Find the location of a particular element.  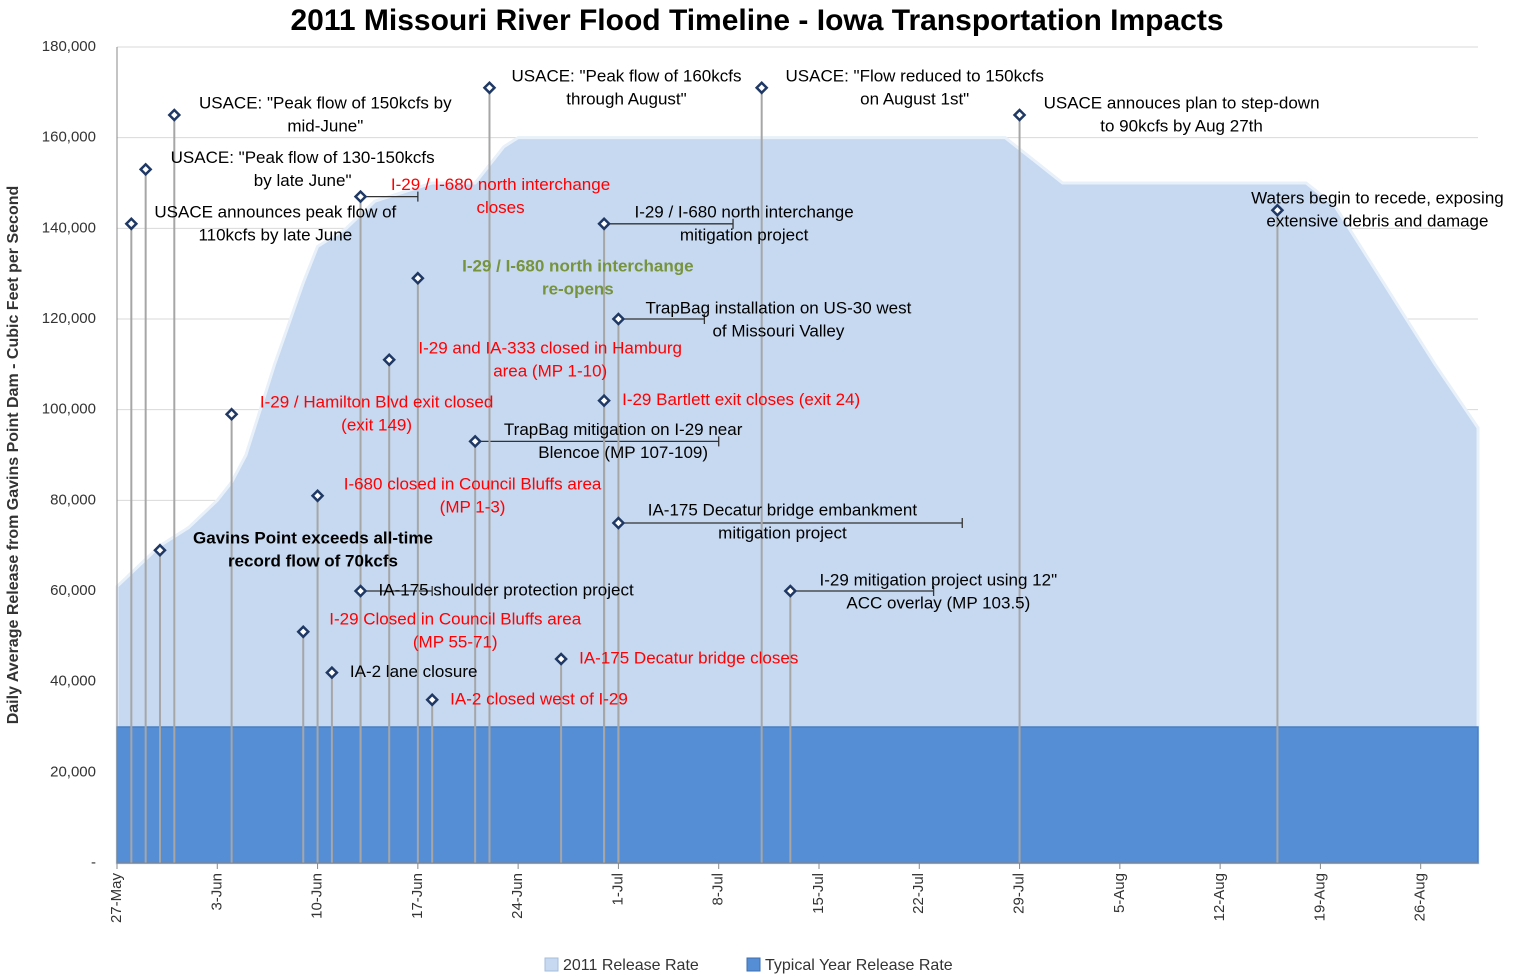

y-tick-label: 80,000 is located at coordinates (73, 499).